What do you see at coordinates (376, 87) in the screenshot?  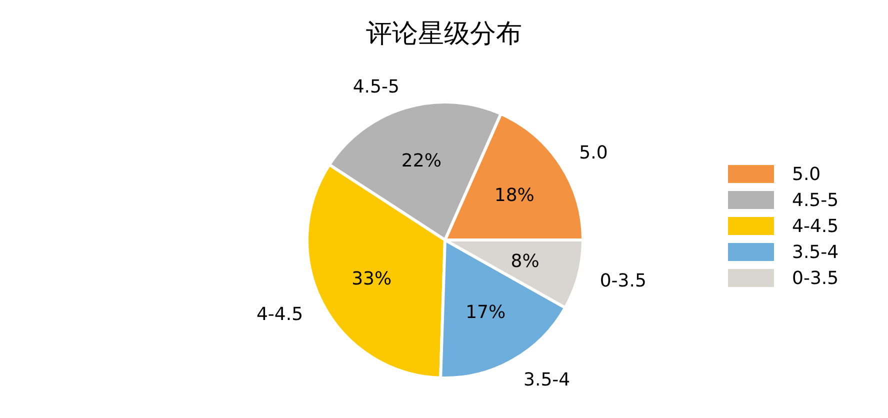 I see `slice-label: 4.5-5` at bounding box center [376, 87].